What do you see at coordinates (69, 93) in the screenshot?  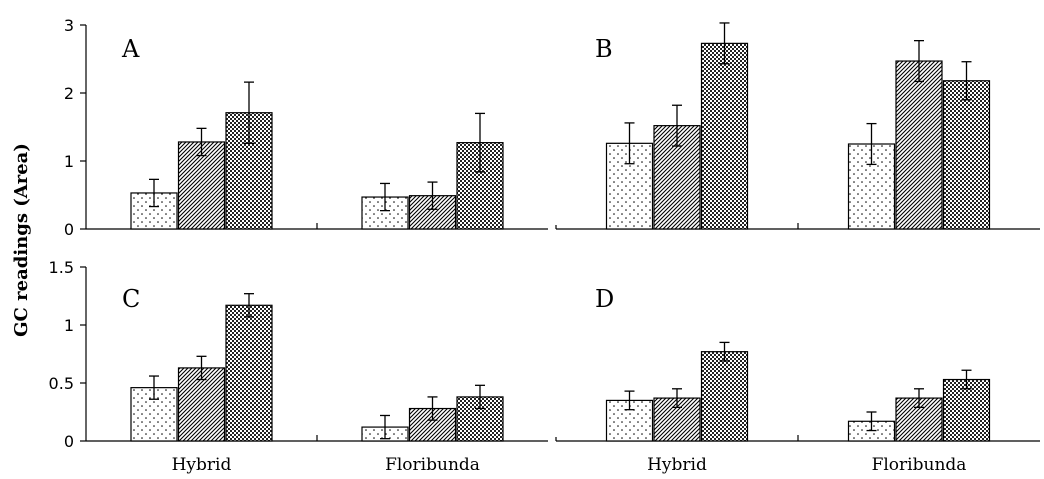 I see `y-tick-label: 2` at bounding box center [69, 93].